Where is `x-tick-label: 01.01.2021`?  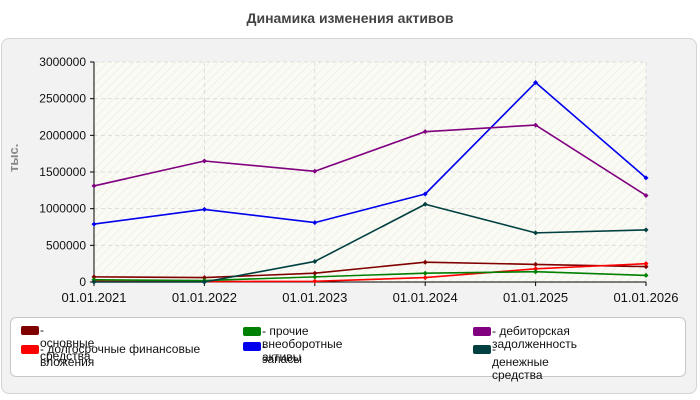
x-tick-label: 01.01.2021 is located at coordinates (93, 297).